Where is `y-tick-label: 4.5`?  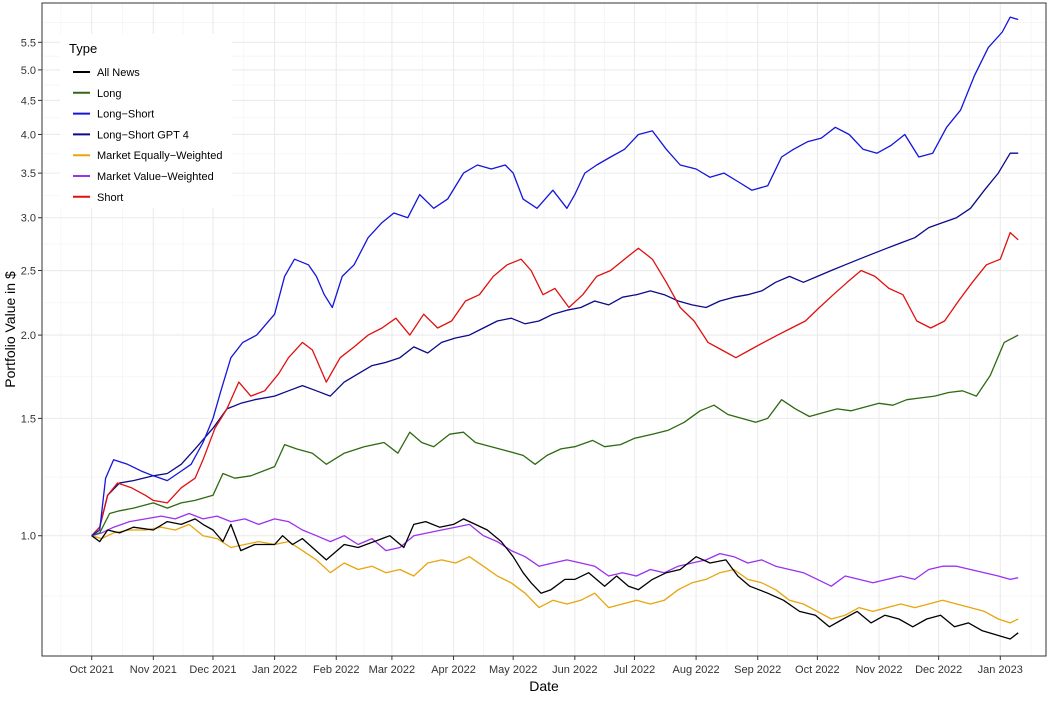
y-tick-label: 4.5 is located at coordinates (28, 101).